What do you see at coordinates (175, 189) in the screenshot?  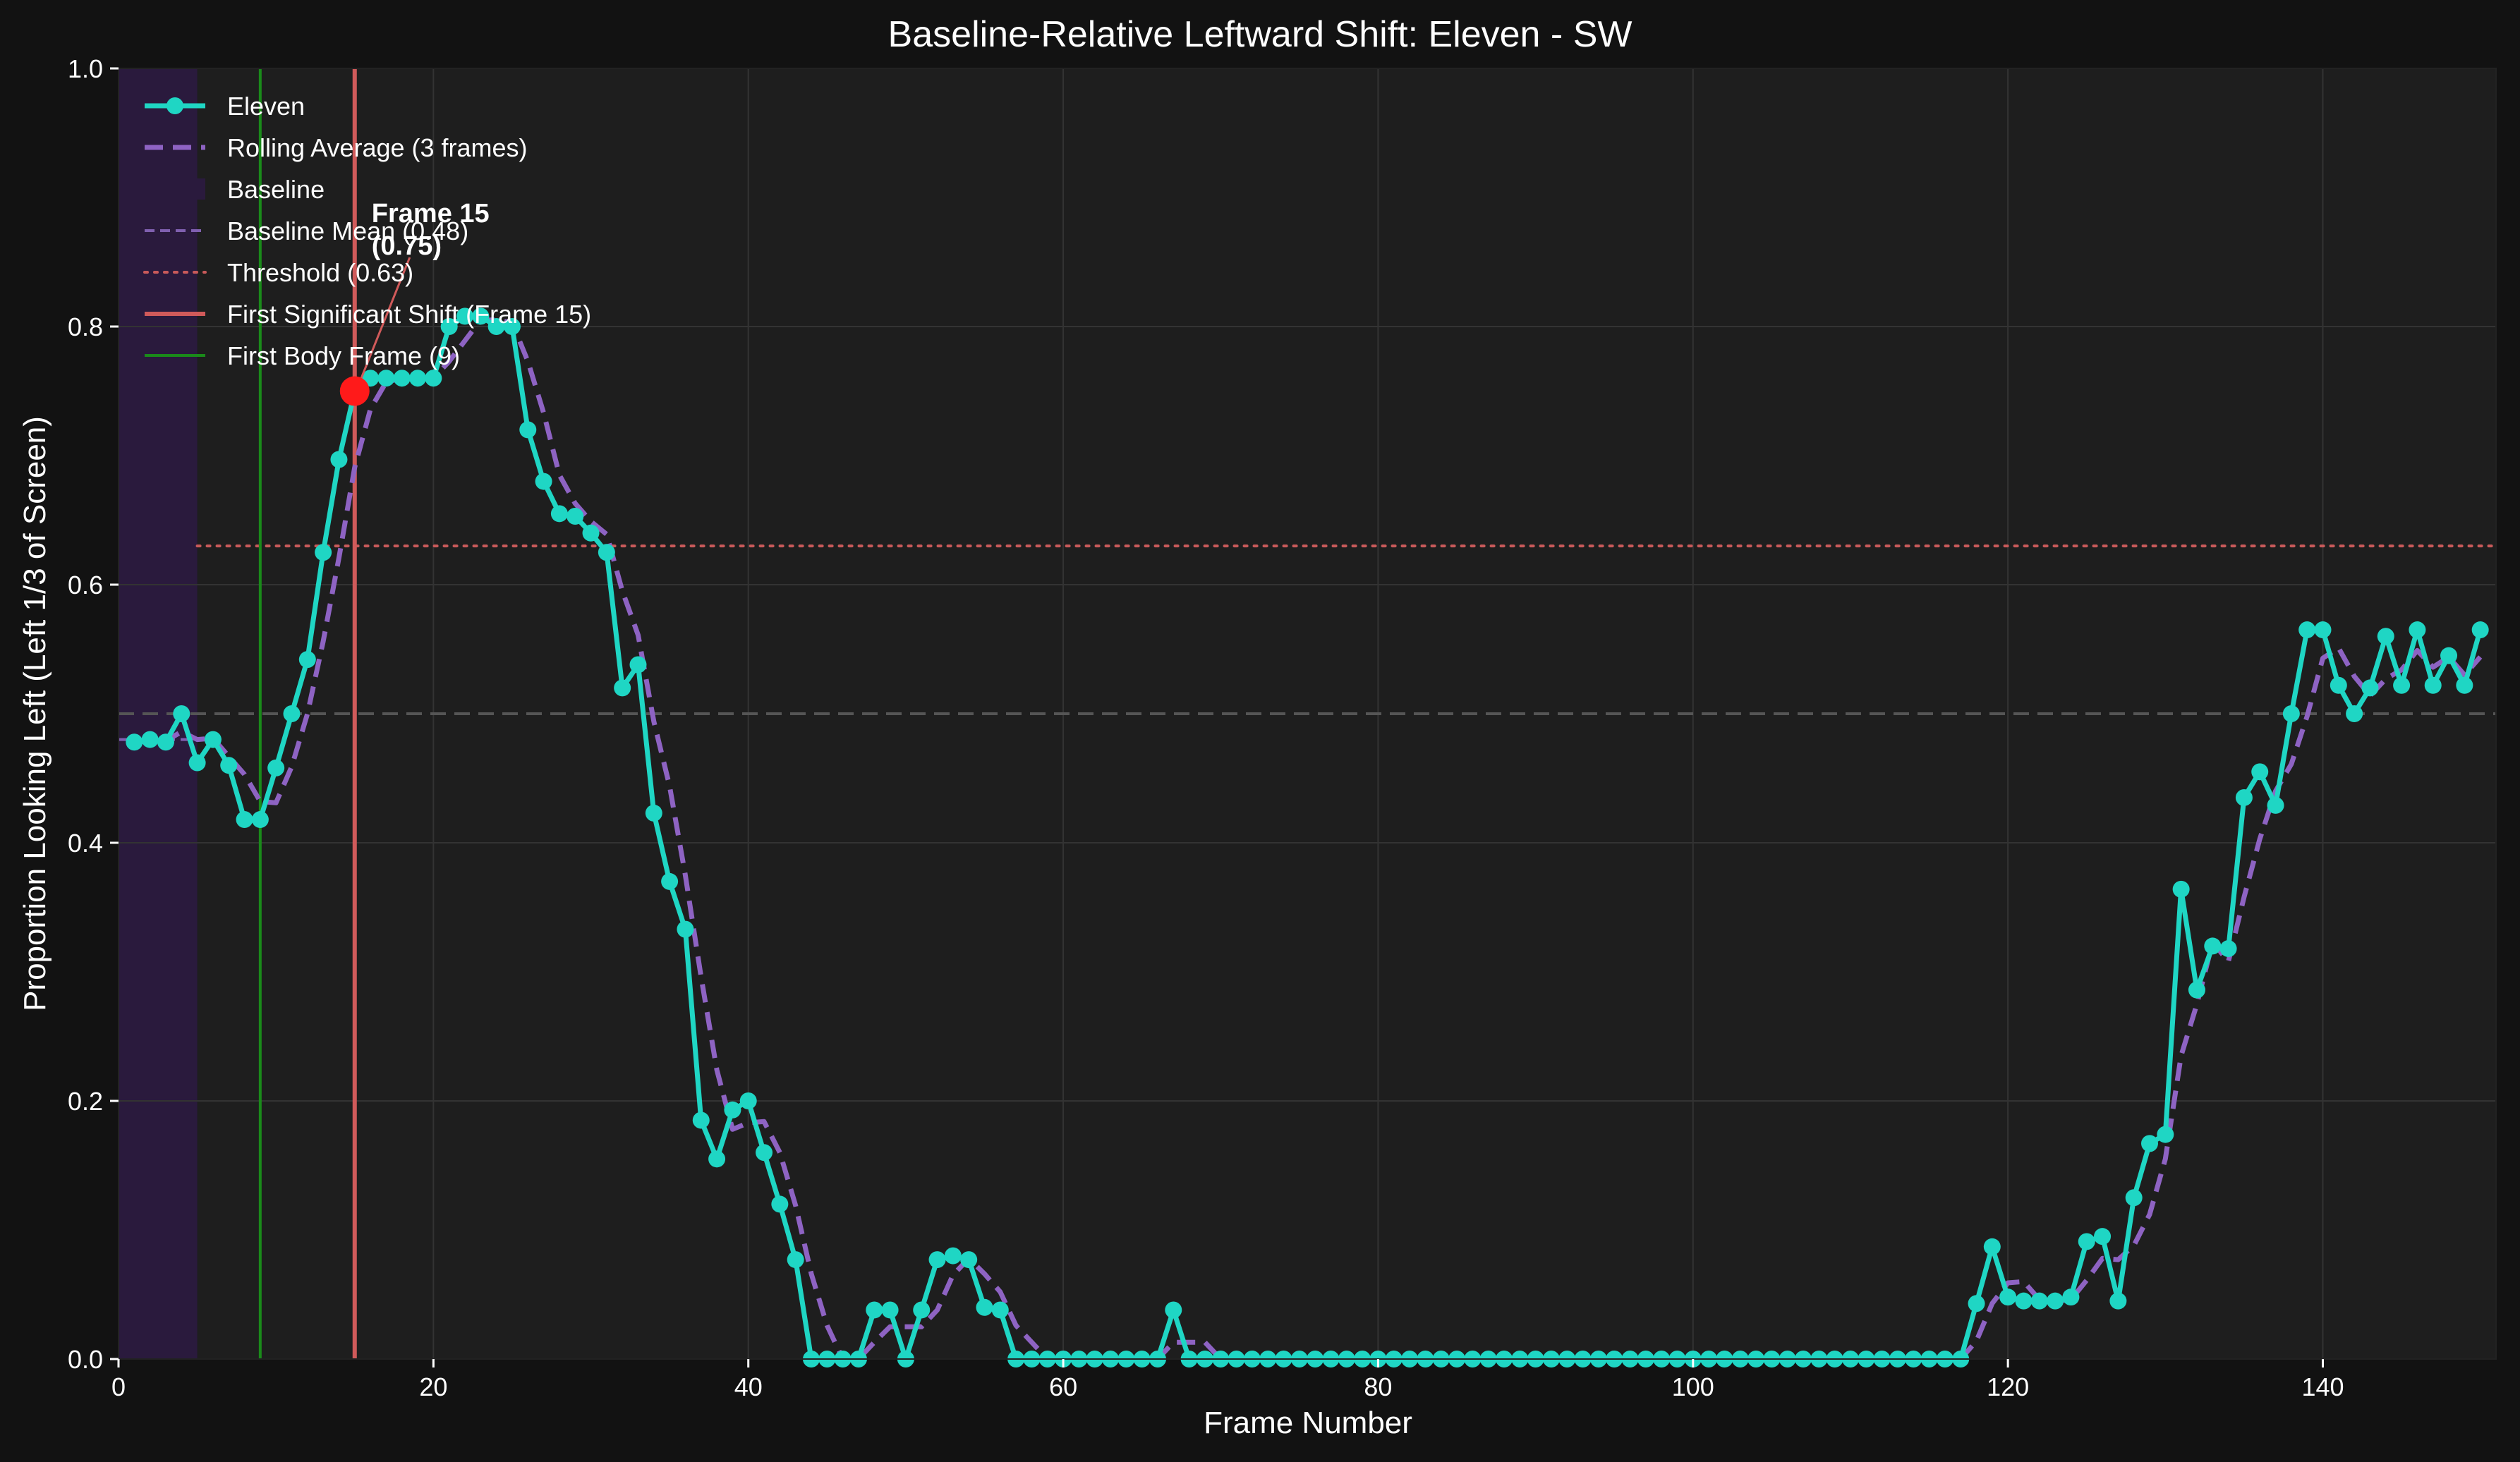 I see `legend-swatch-baseline` at bounding box center [175, 189].